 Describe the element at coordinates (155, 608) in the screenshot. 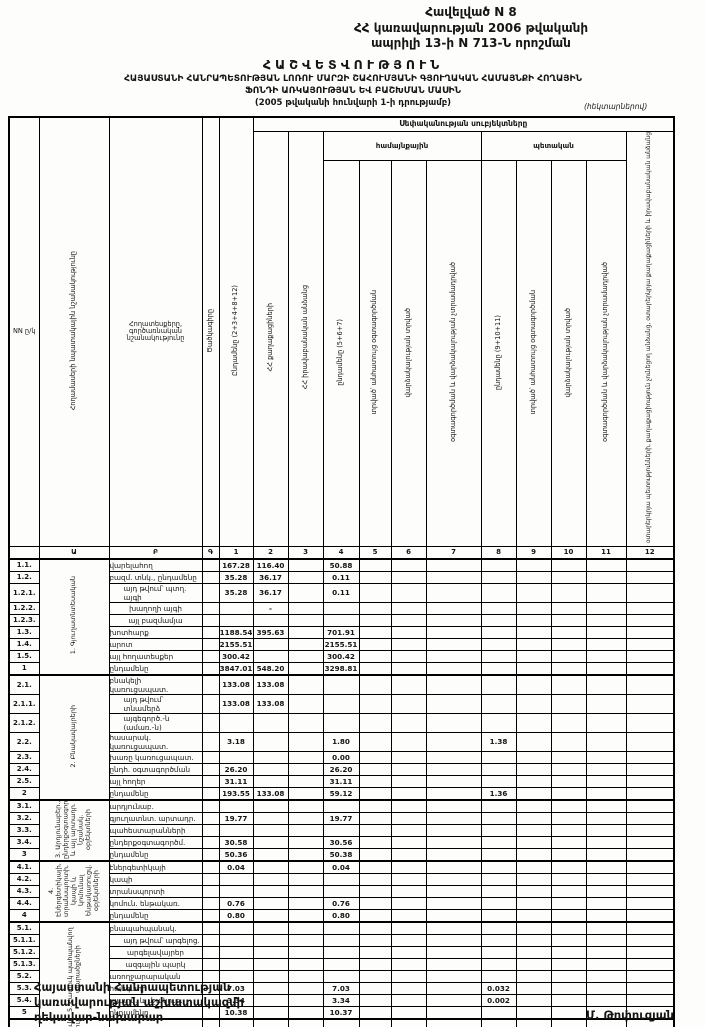

I see `land-type-label: խաղողի այգի` at that location.